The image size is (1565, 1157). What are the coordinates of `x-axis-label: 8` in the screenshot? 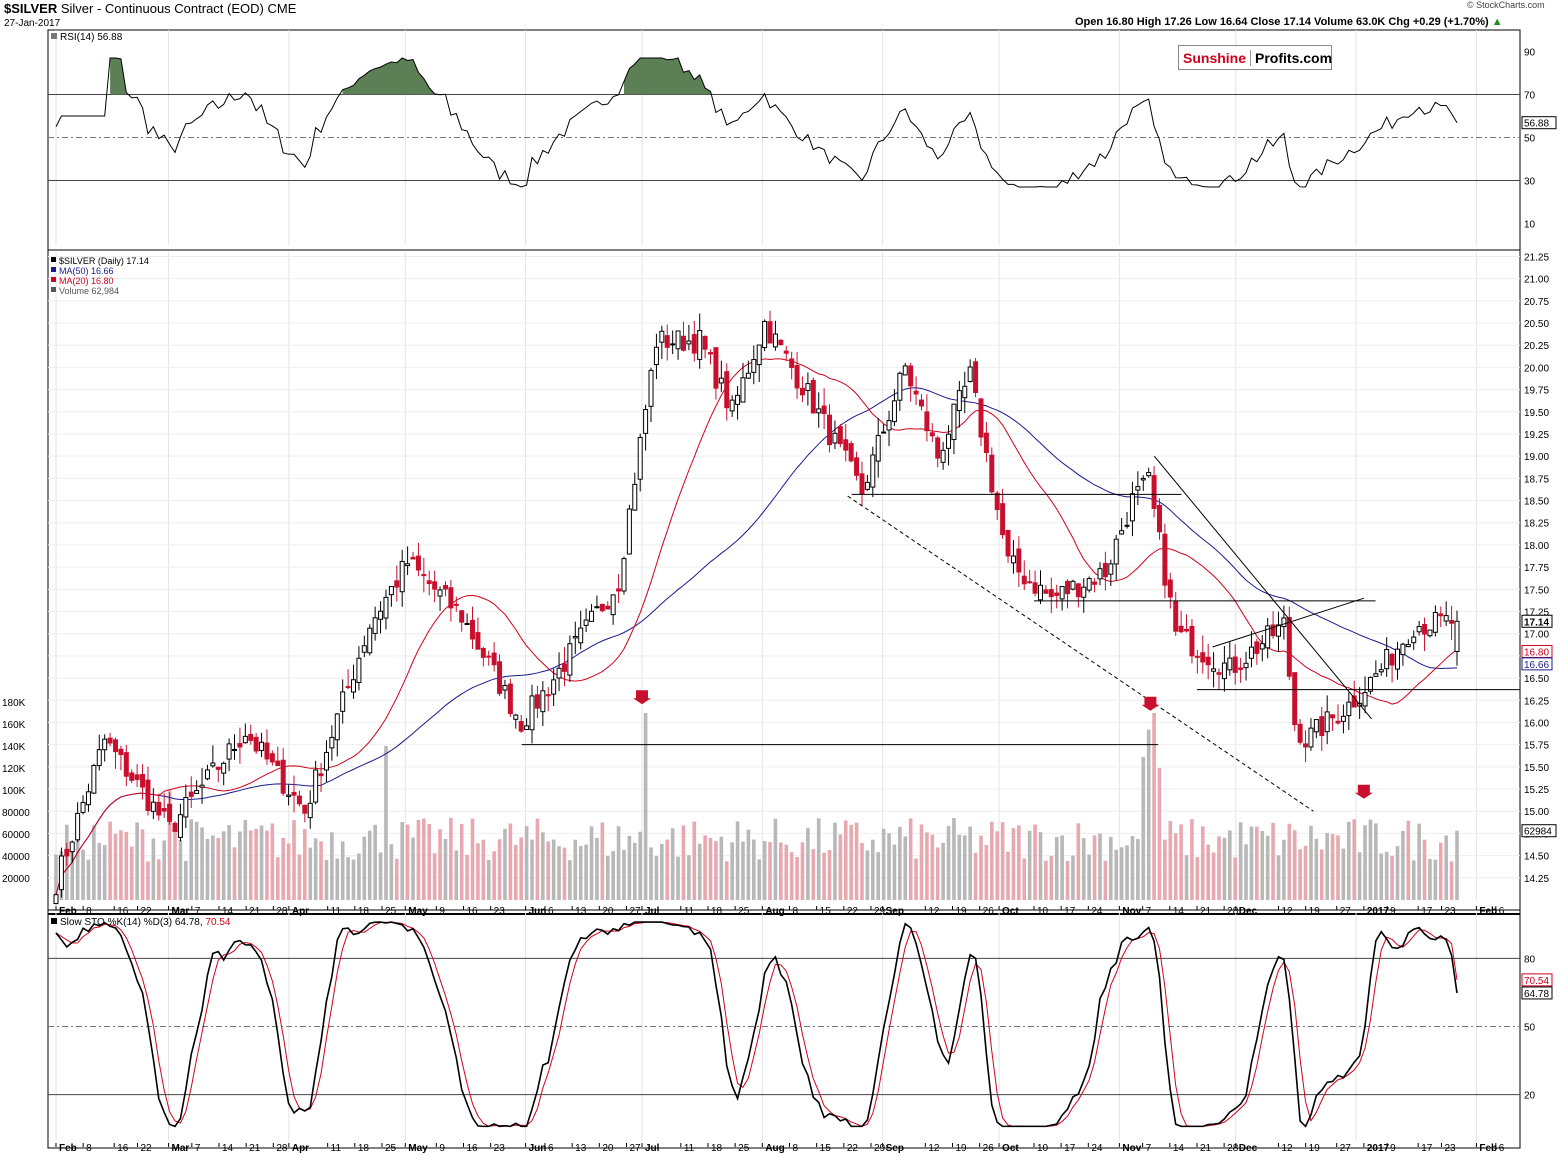 It's located at (89, 911).